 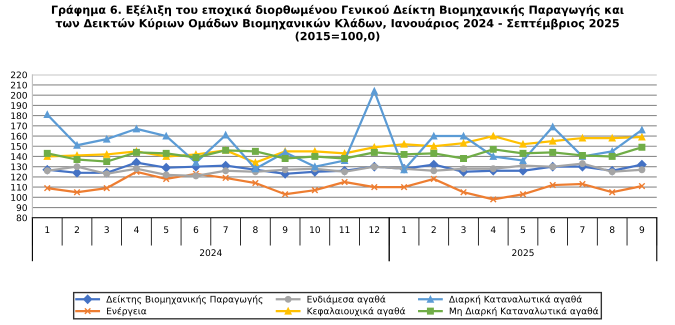 What do you see at coordinates (345, 229) in the screenshot?
I see `x-tick-label: 11` at bounding box center [345, 229].